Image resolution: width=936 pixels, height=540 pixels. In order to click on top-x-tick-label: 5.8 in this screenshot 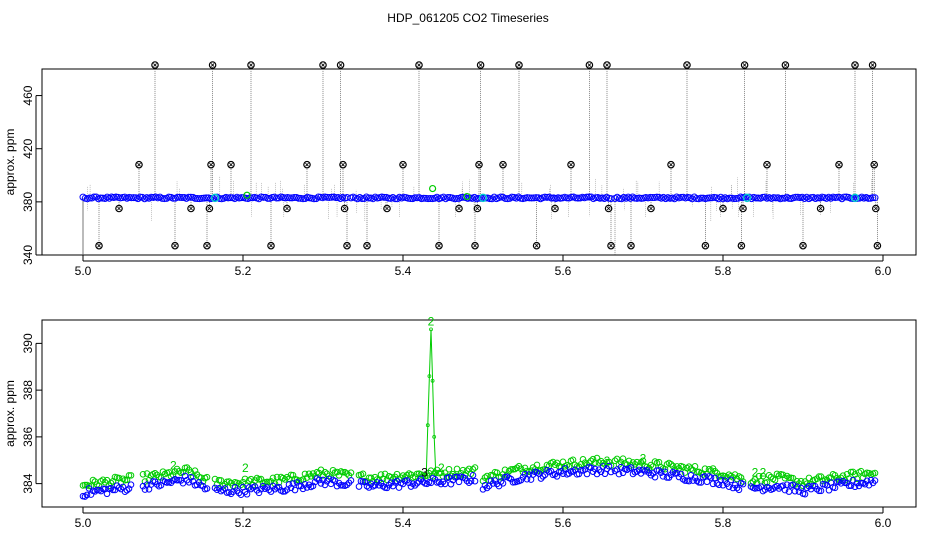, I will do `click(723, 271)`.